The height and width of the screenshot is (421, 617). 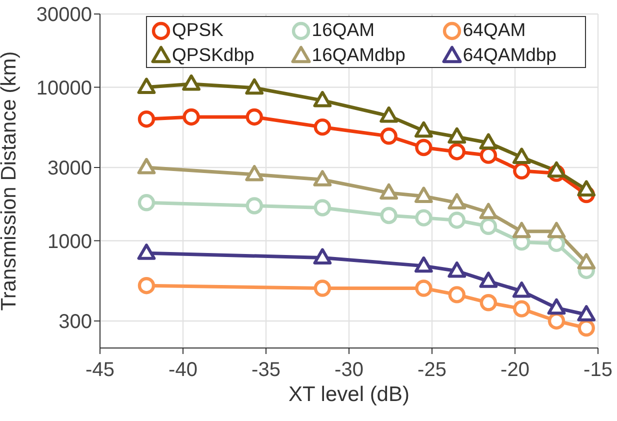 I want to click on x-tick-label: -45, so click(x=100, y=370).